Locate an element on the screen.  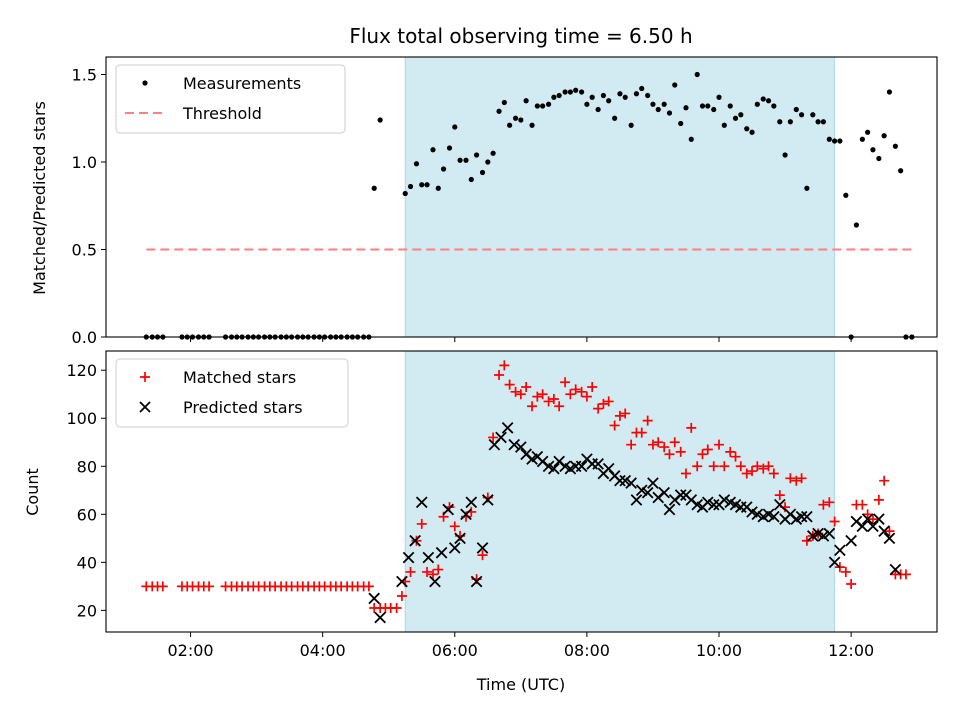
legend-box is located at coordinates (230, 99).